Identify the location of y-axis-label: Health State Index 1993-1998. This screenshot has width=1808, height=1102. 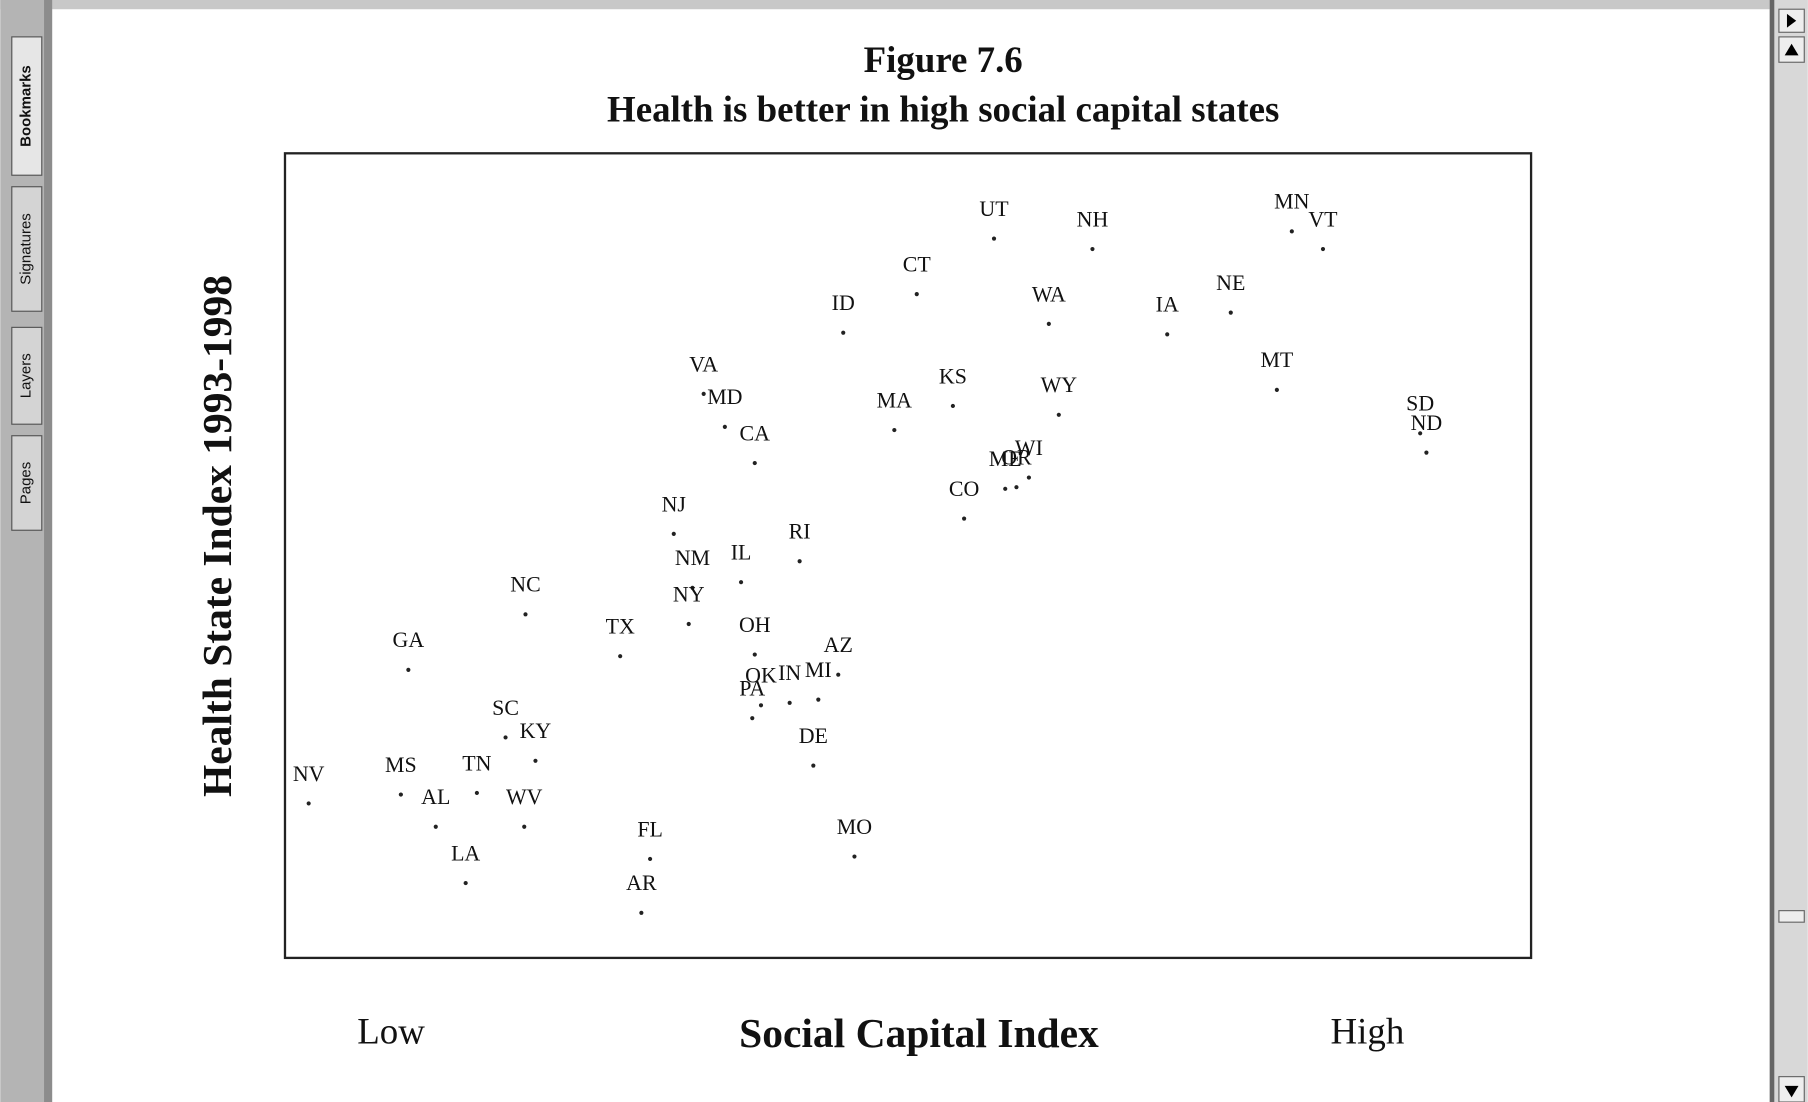
(217, 536).